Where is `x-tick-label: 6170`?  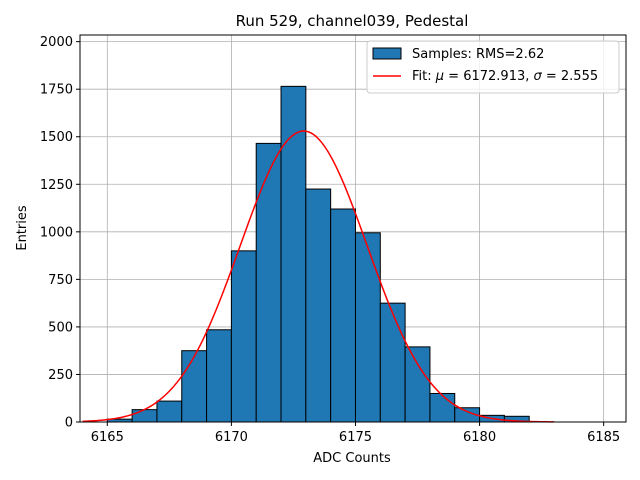 x-tick-label: 6170 is located at coordinates (231, 437).